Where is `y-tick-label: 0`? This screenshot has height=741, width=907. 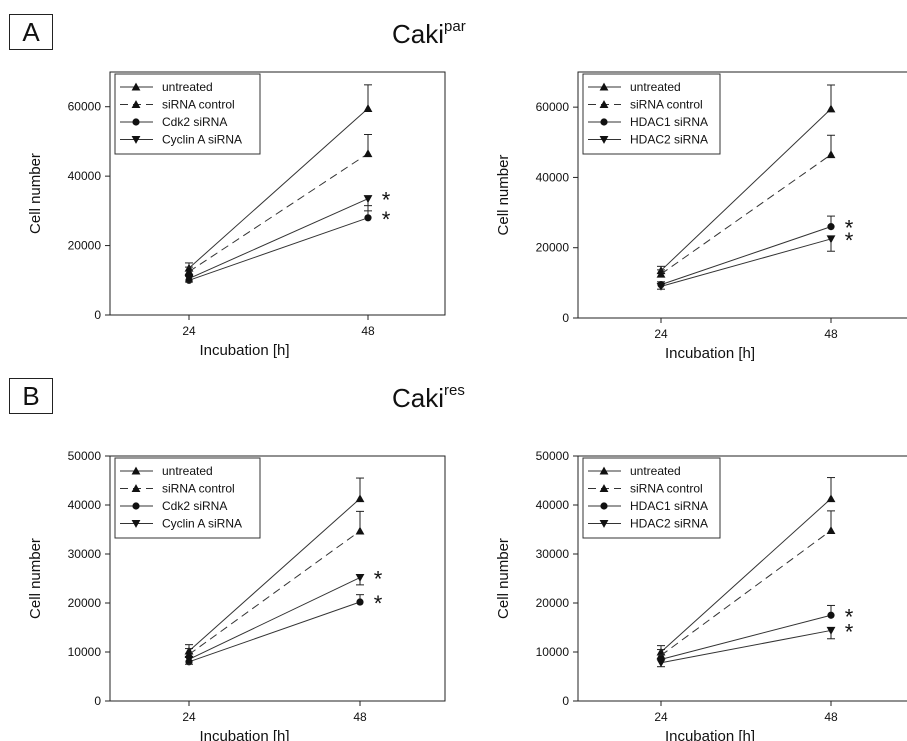
y-tick-label: 0 is located at coordinates (97, 701).